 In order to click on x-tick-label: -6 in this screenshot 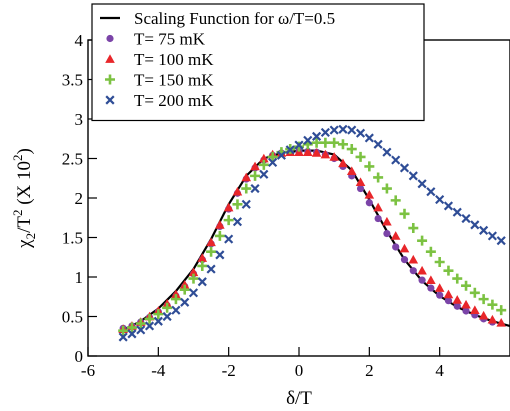, I will do `click(88, 370)`.